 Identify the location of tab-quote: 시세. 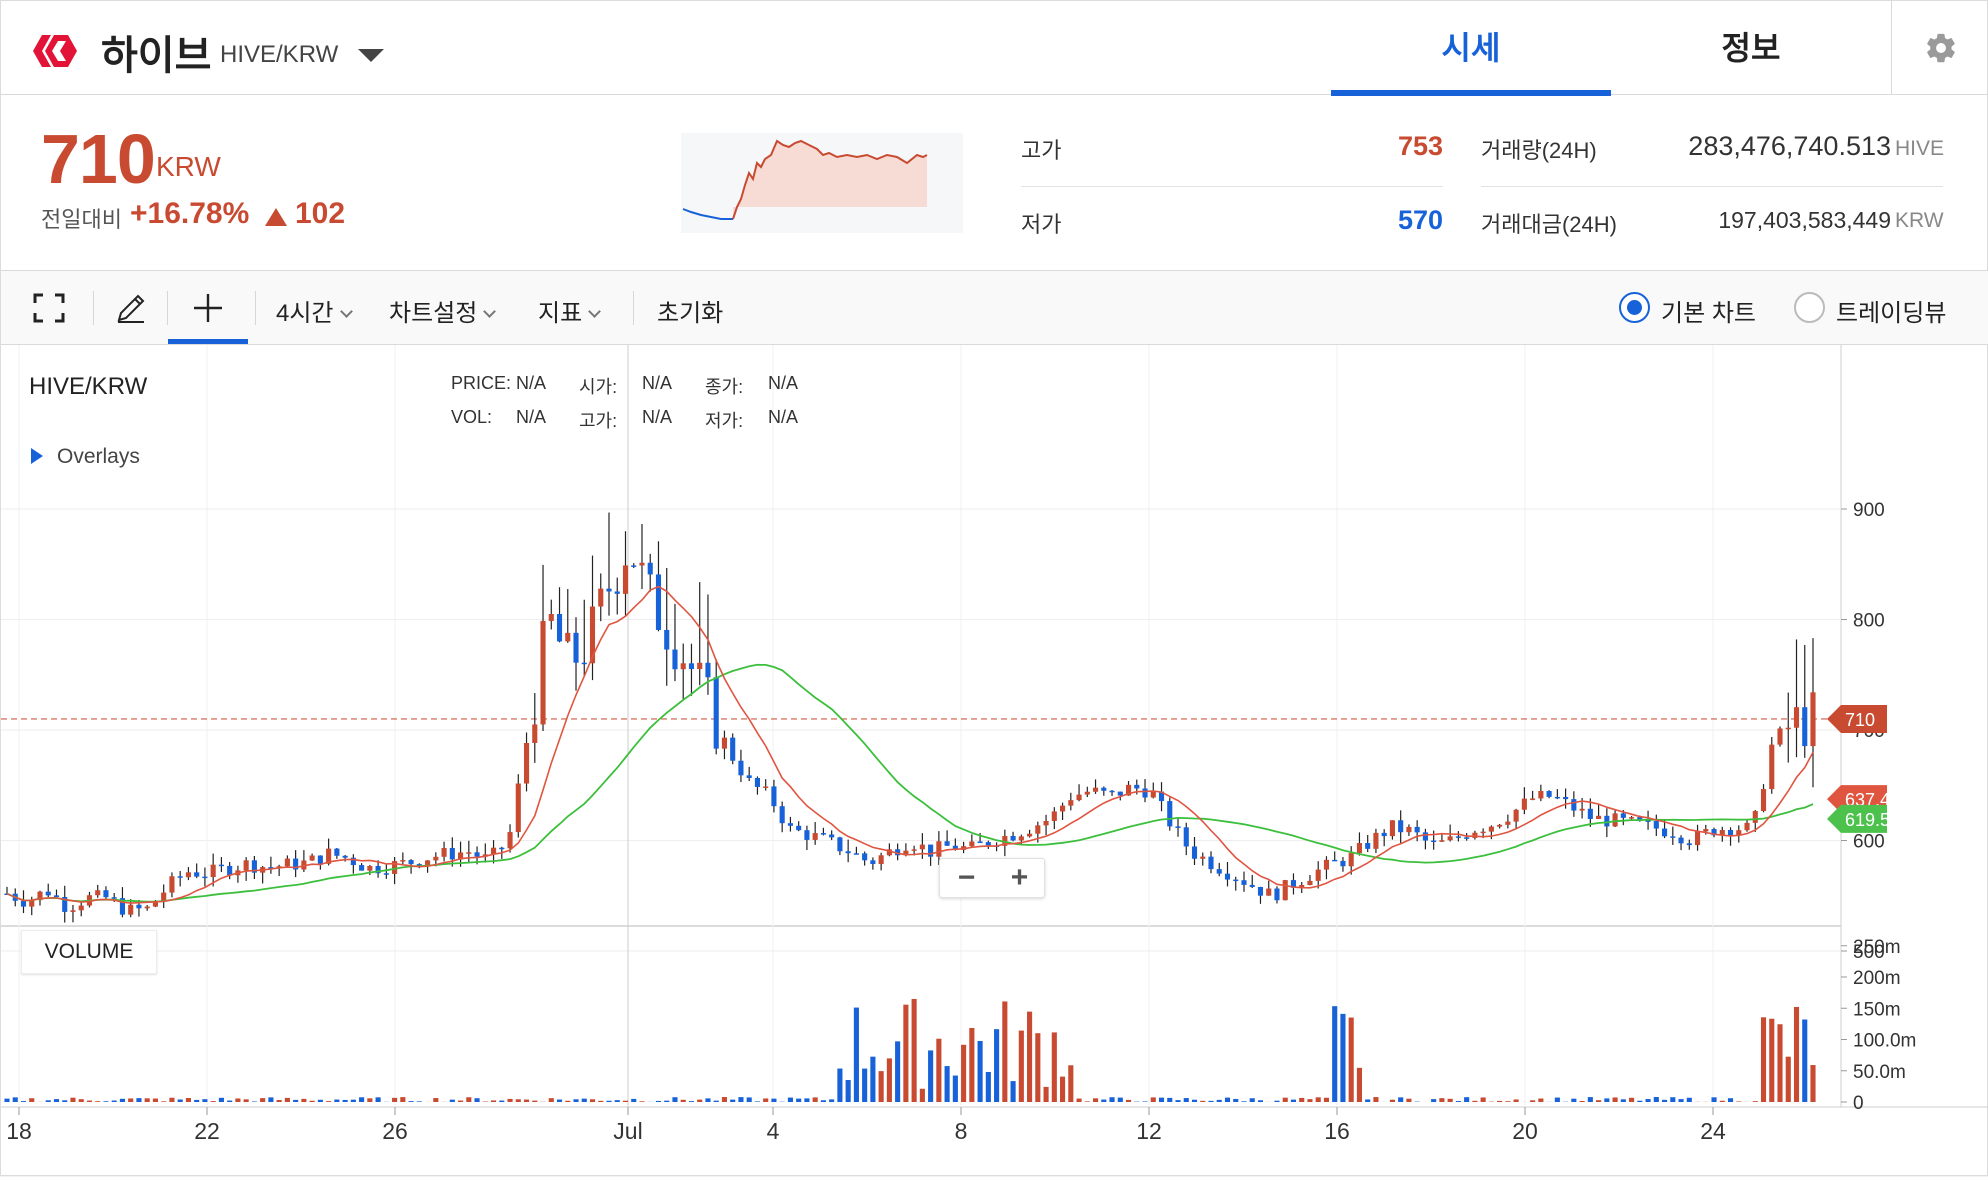
(1471, 48).